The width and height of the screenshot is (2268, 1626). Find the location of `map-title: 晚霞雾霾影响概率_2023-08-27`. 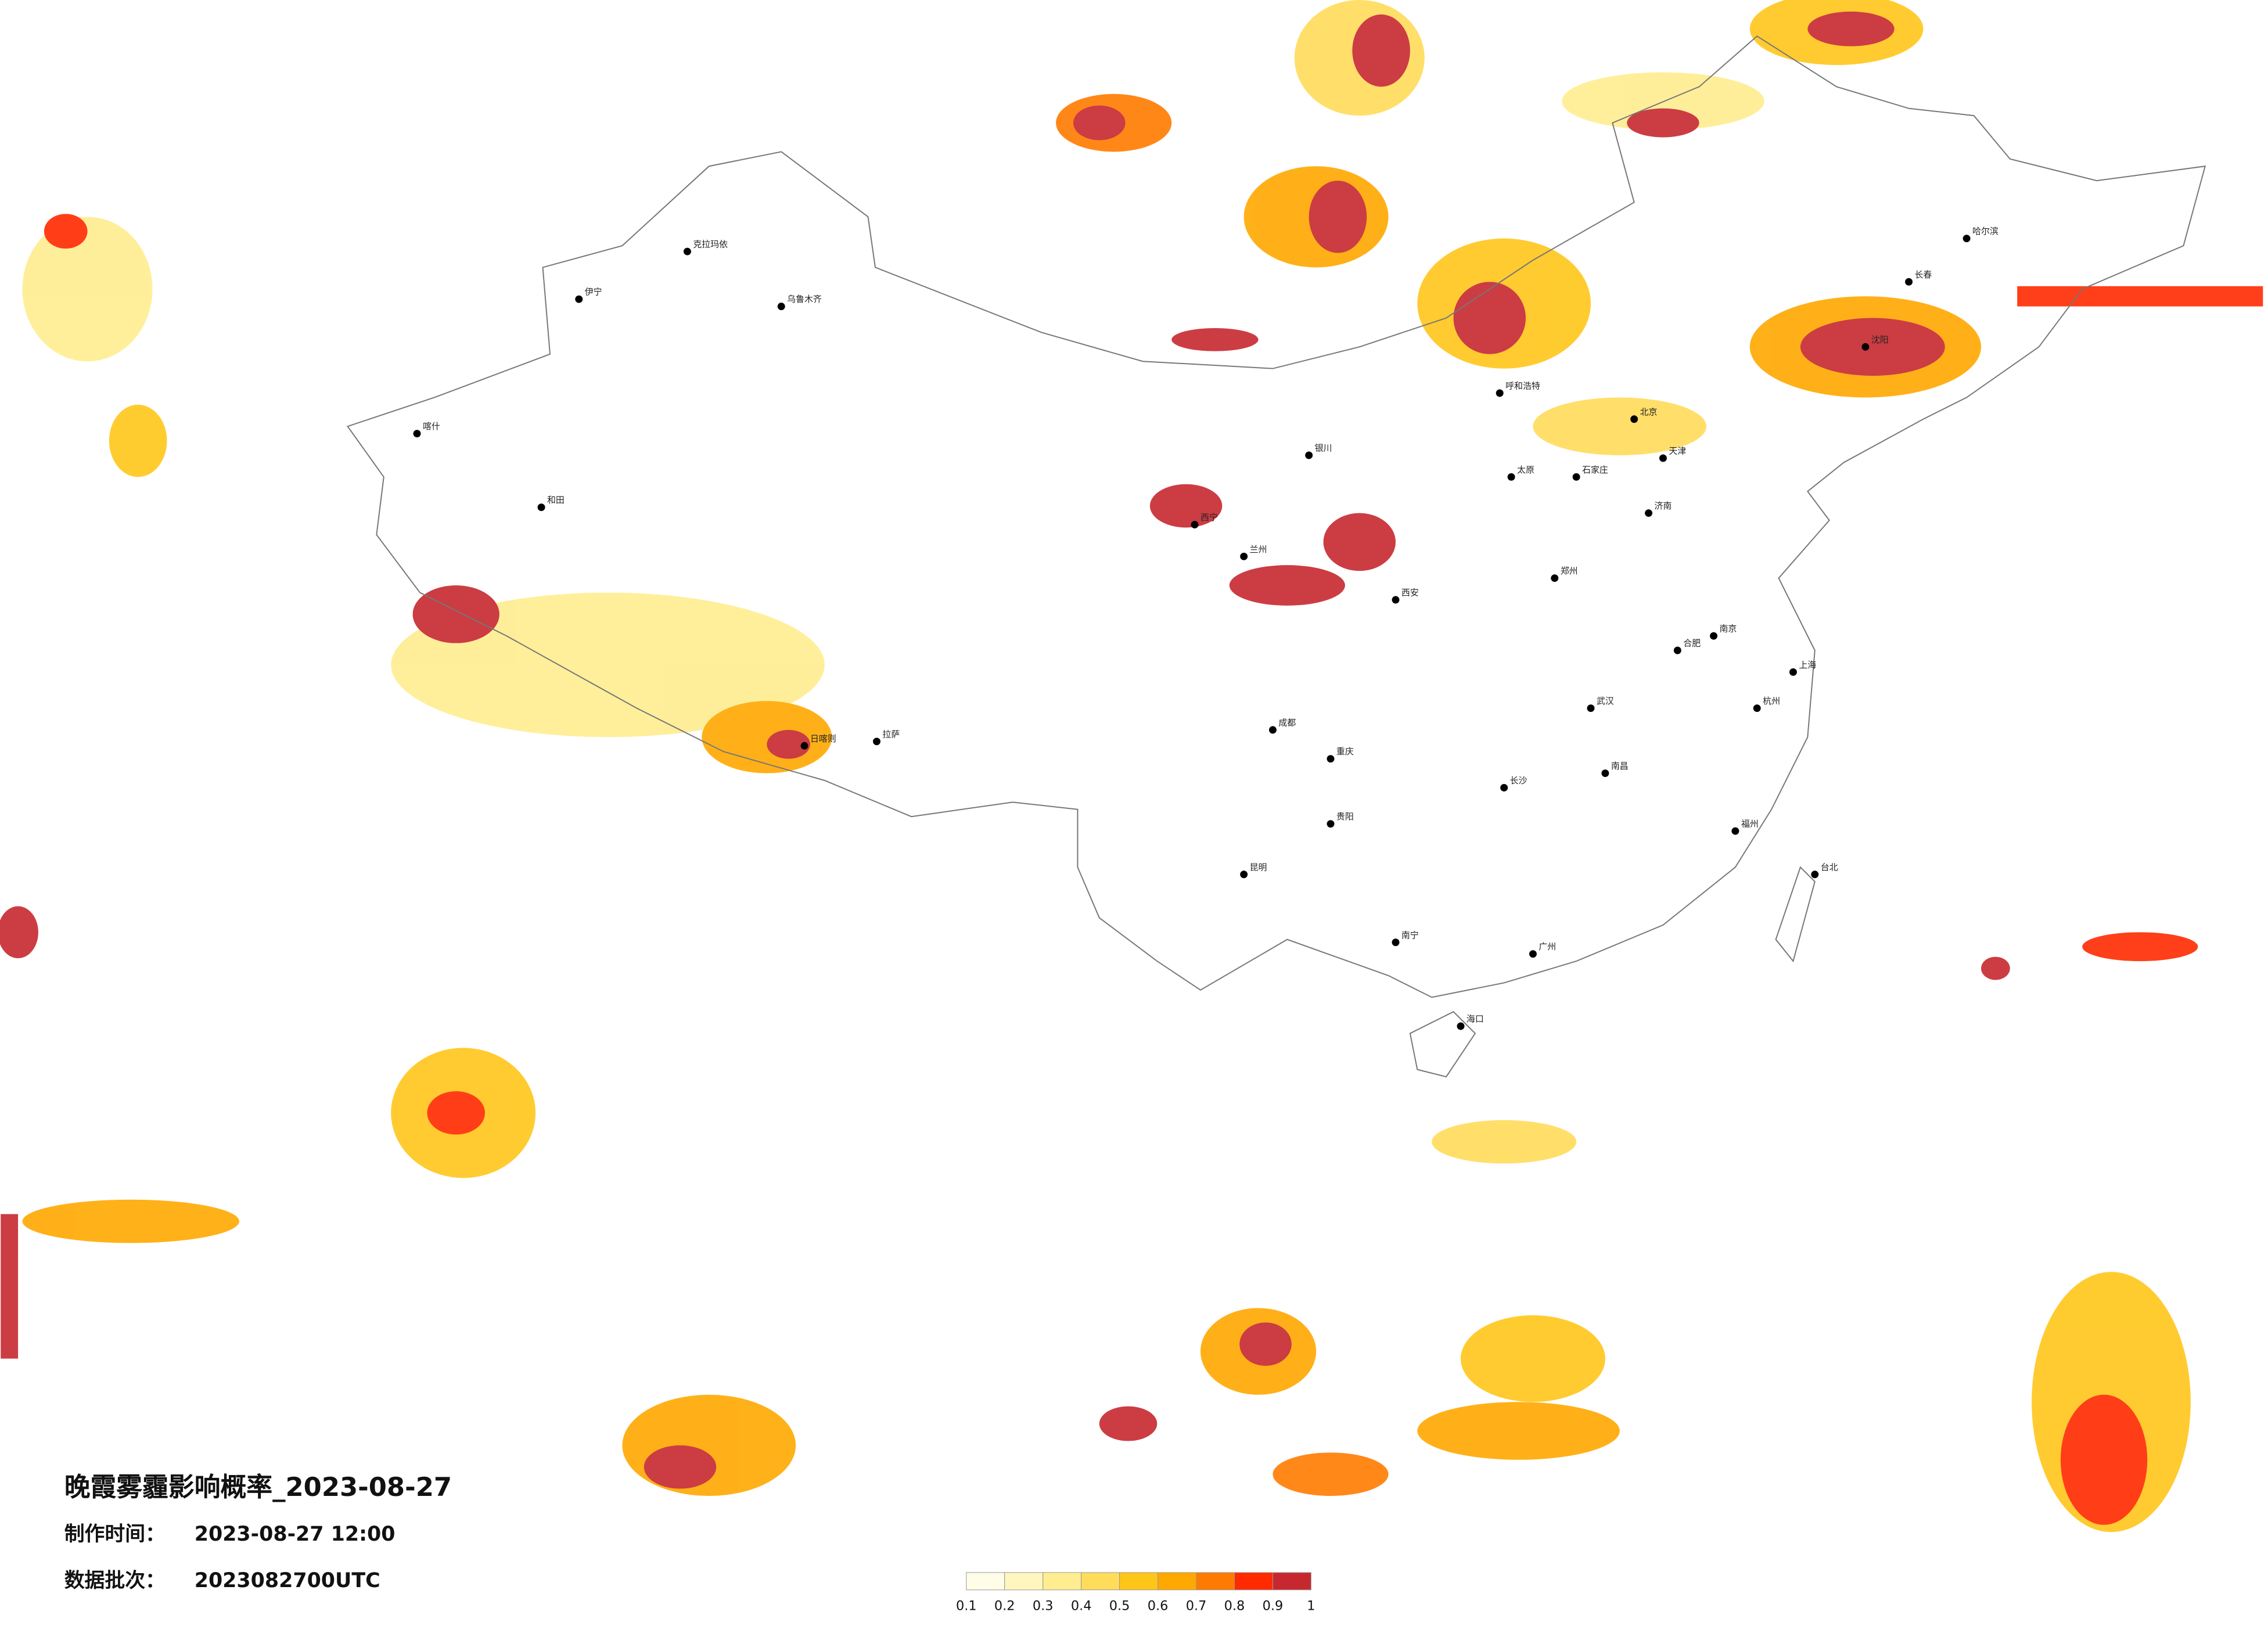

map-title: 晚霞雾霾影响概率_2023-08-27 is located at coordinates (258, 1487).